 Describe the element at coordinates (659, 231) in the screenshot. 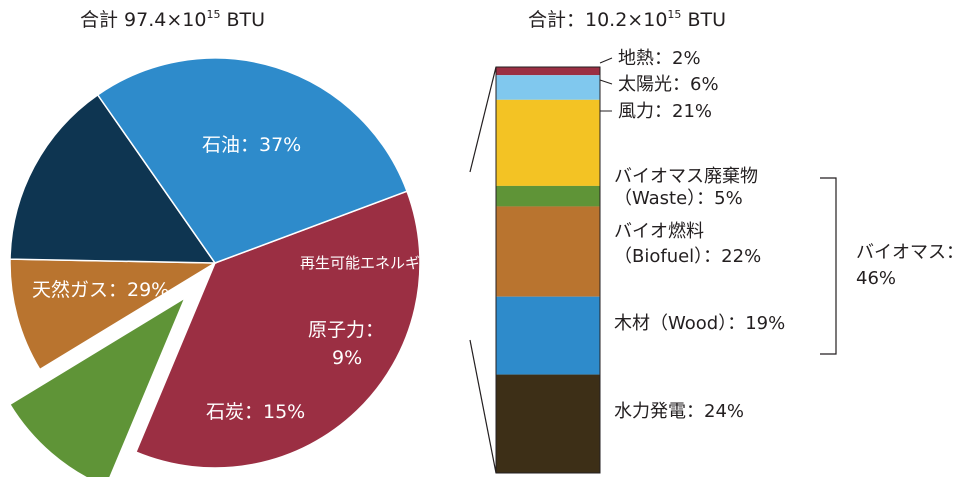

I see `label-biofuel-line1: バイオ燃料` at that location.